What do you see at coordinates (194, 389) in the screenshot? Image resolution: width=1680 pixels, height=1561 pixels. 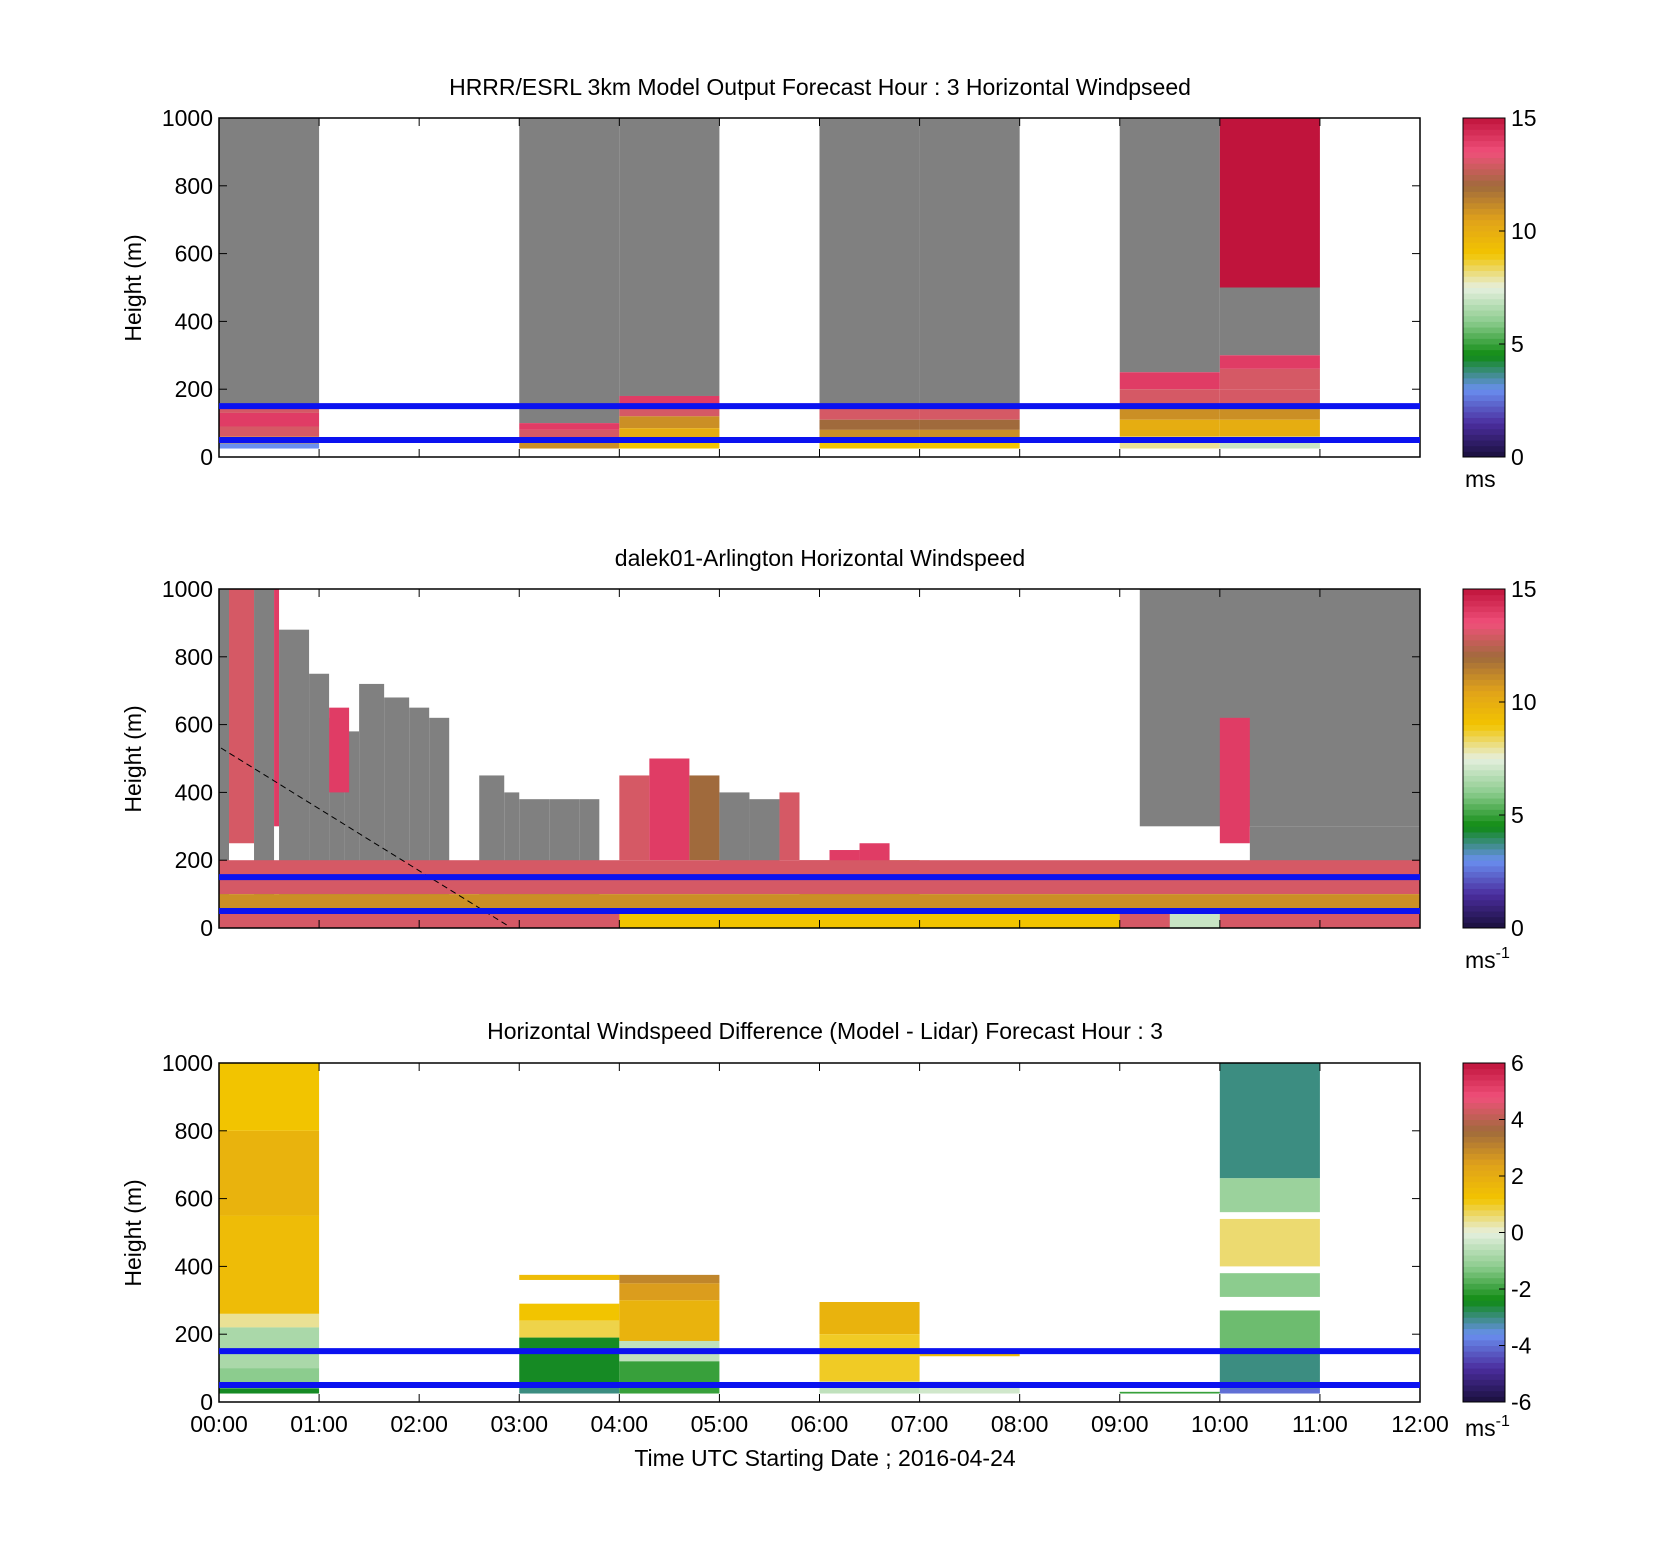 I see `y-tick-label: 200` at bounding box center [194, 389].